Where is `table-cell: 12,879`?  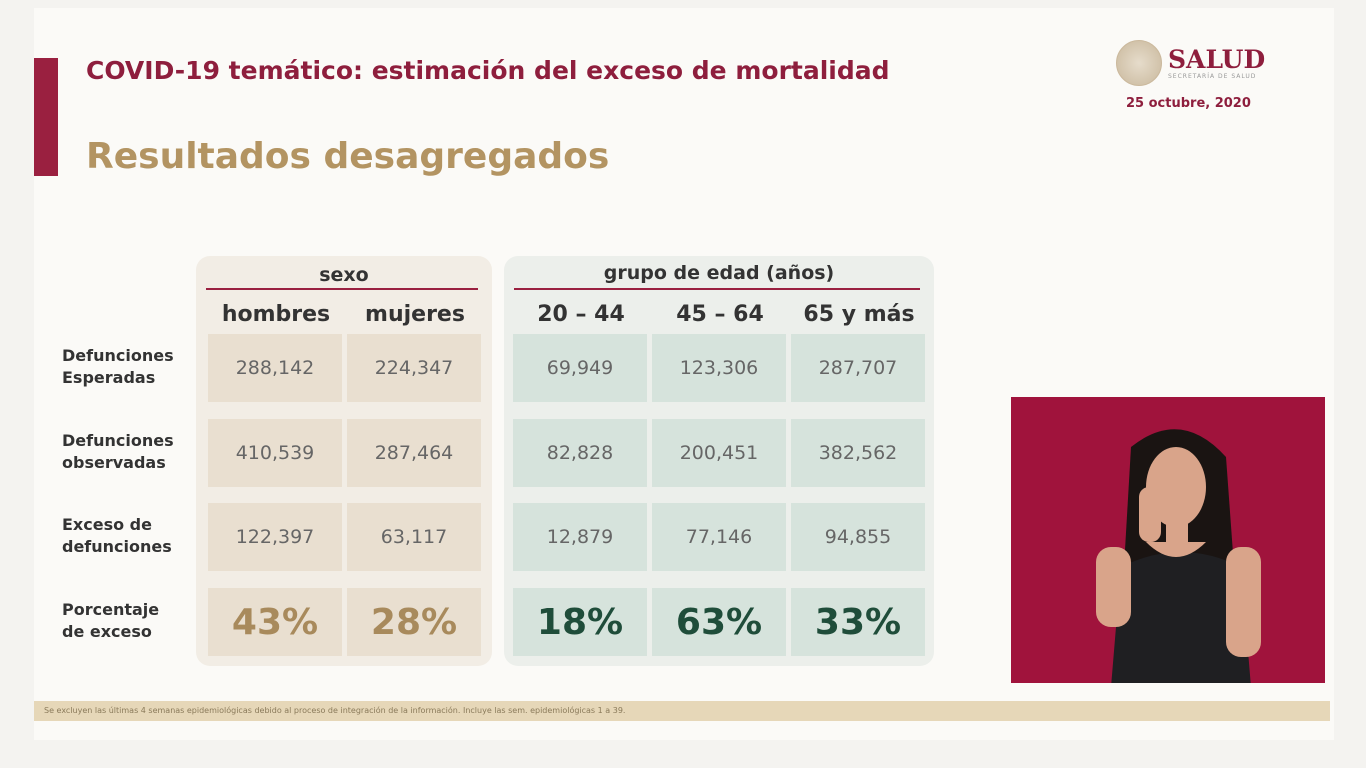
table-cell: 12,879 is located at coordinates (580, 537).